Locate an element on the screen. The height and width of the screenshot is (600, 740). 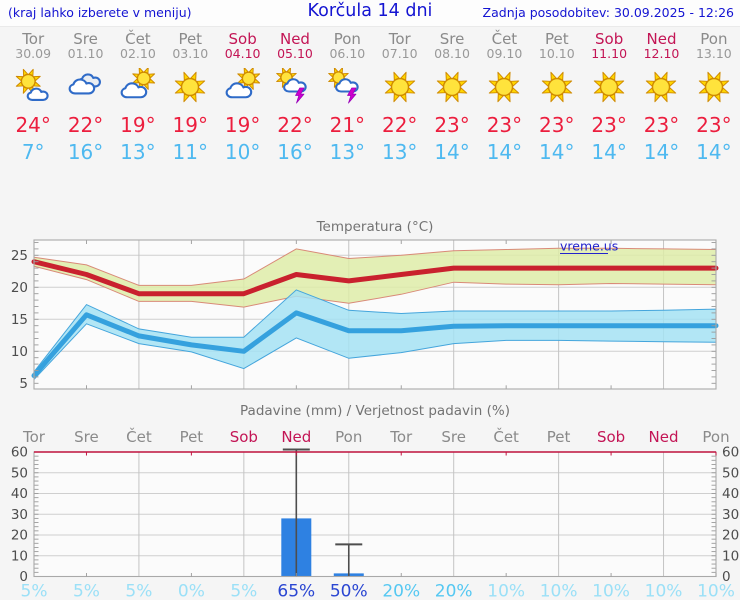
high-temp: 24° is located at coordinates (33, 124).